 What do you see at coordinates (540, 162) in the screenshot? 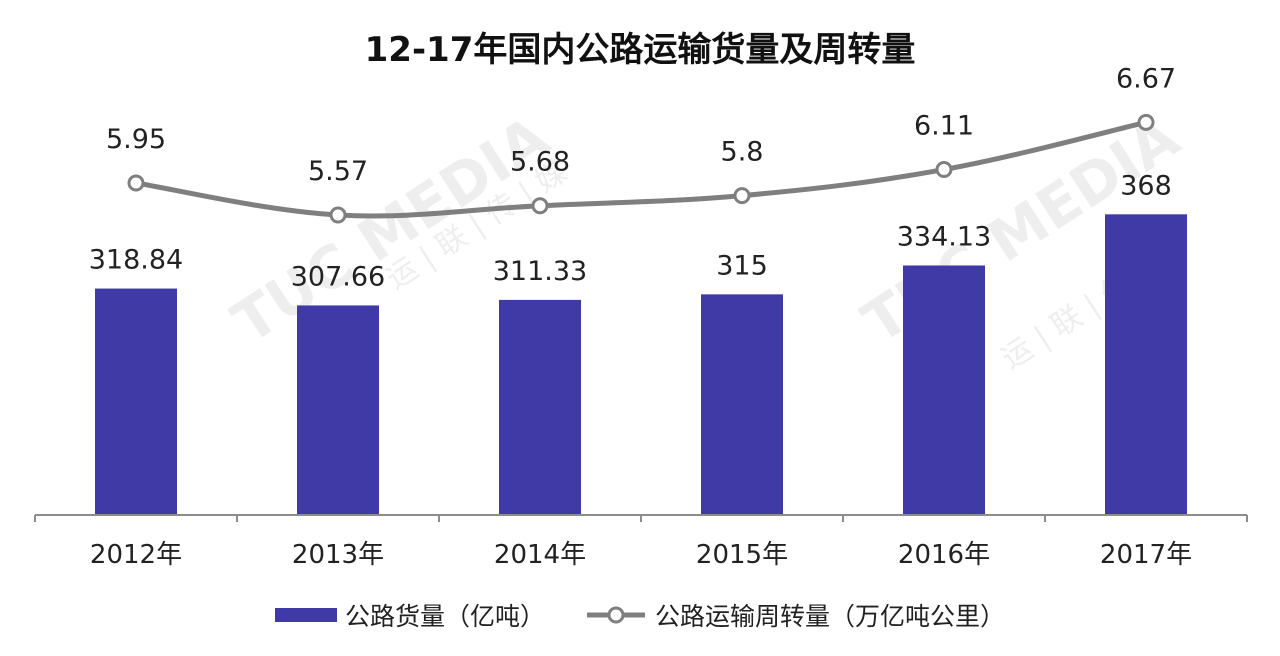
I see `line-value-label-2: 5.68` at bounding box center [540, 162].